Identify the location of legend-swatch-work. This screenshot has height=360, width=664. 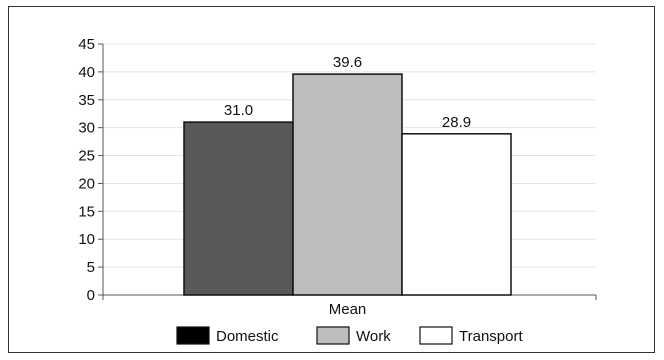
(333, 335).